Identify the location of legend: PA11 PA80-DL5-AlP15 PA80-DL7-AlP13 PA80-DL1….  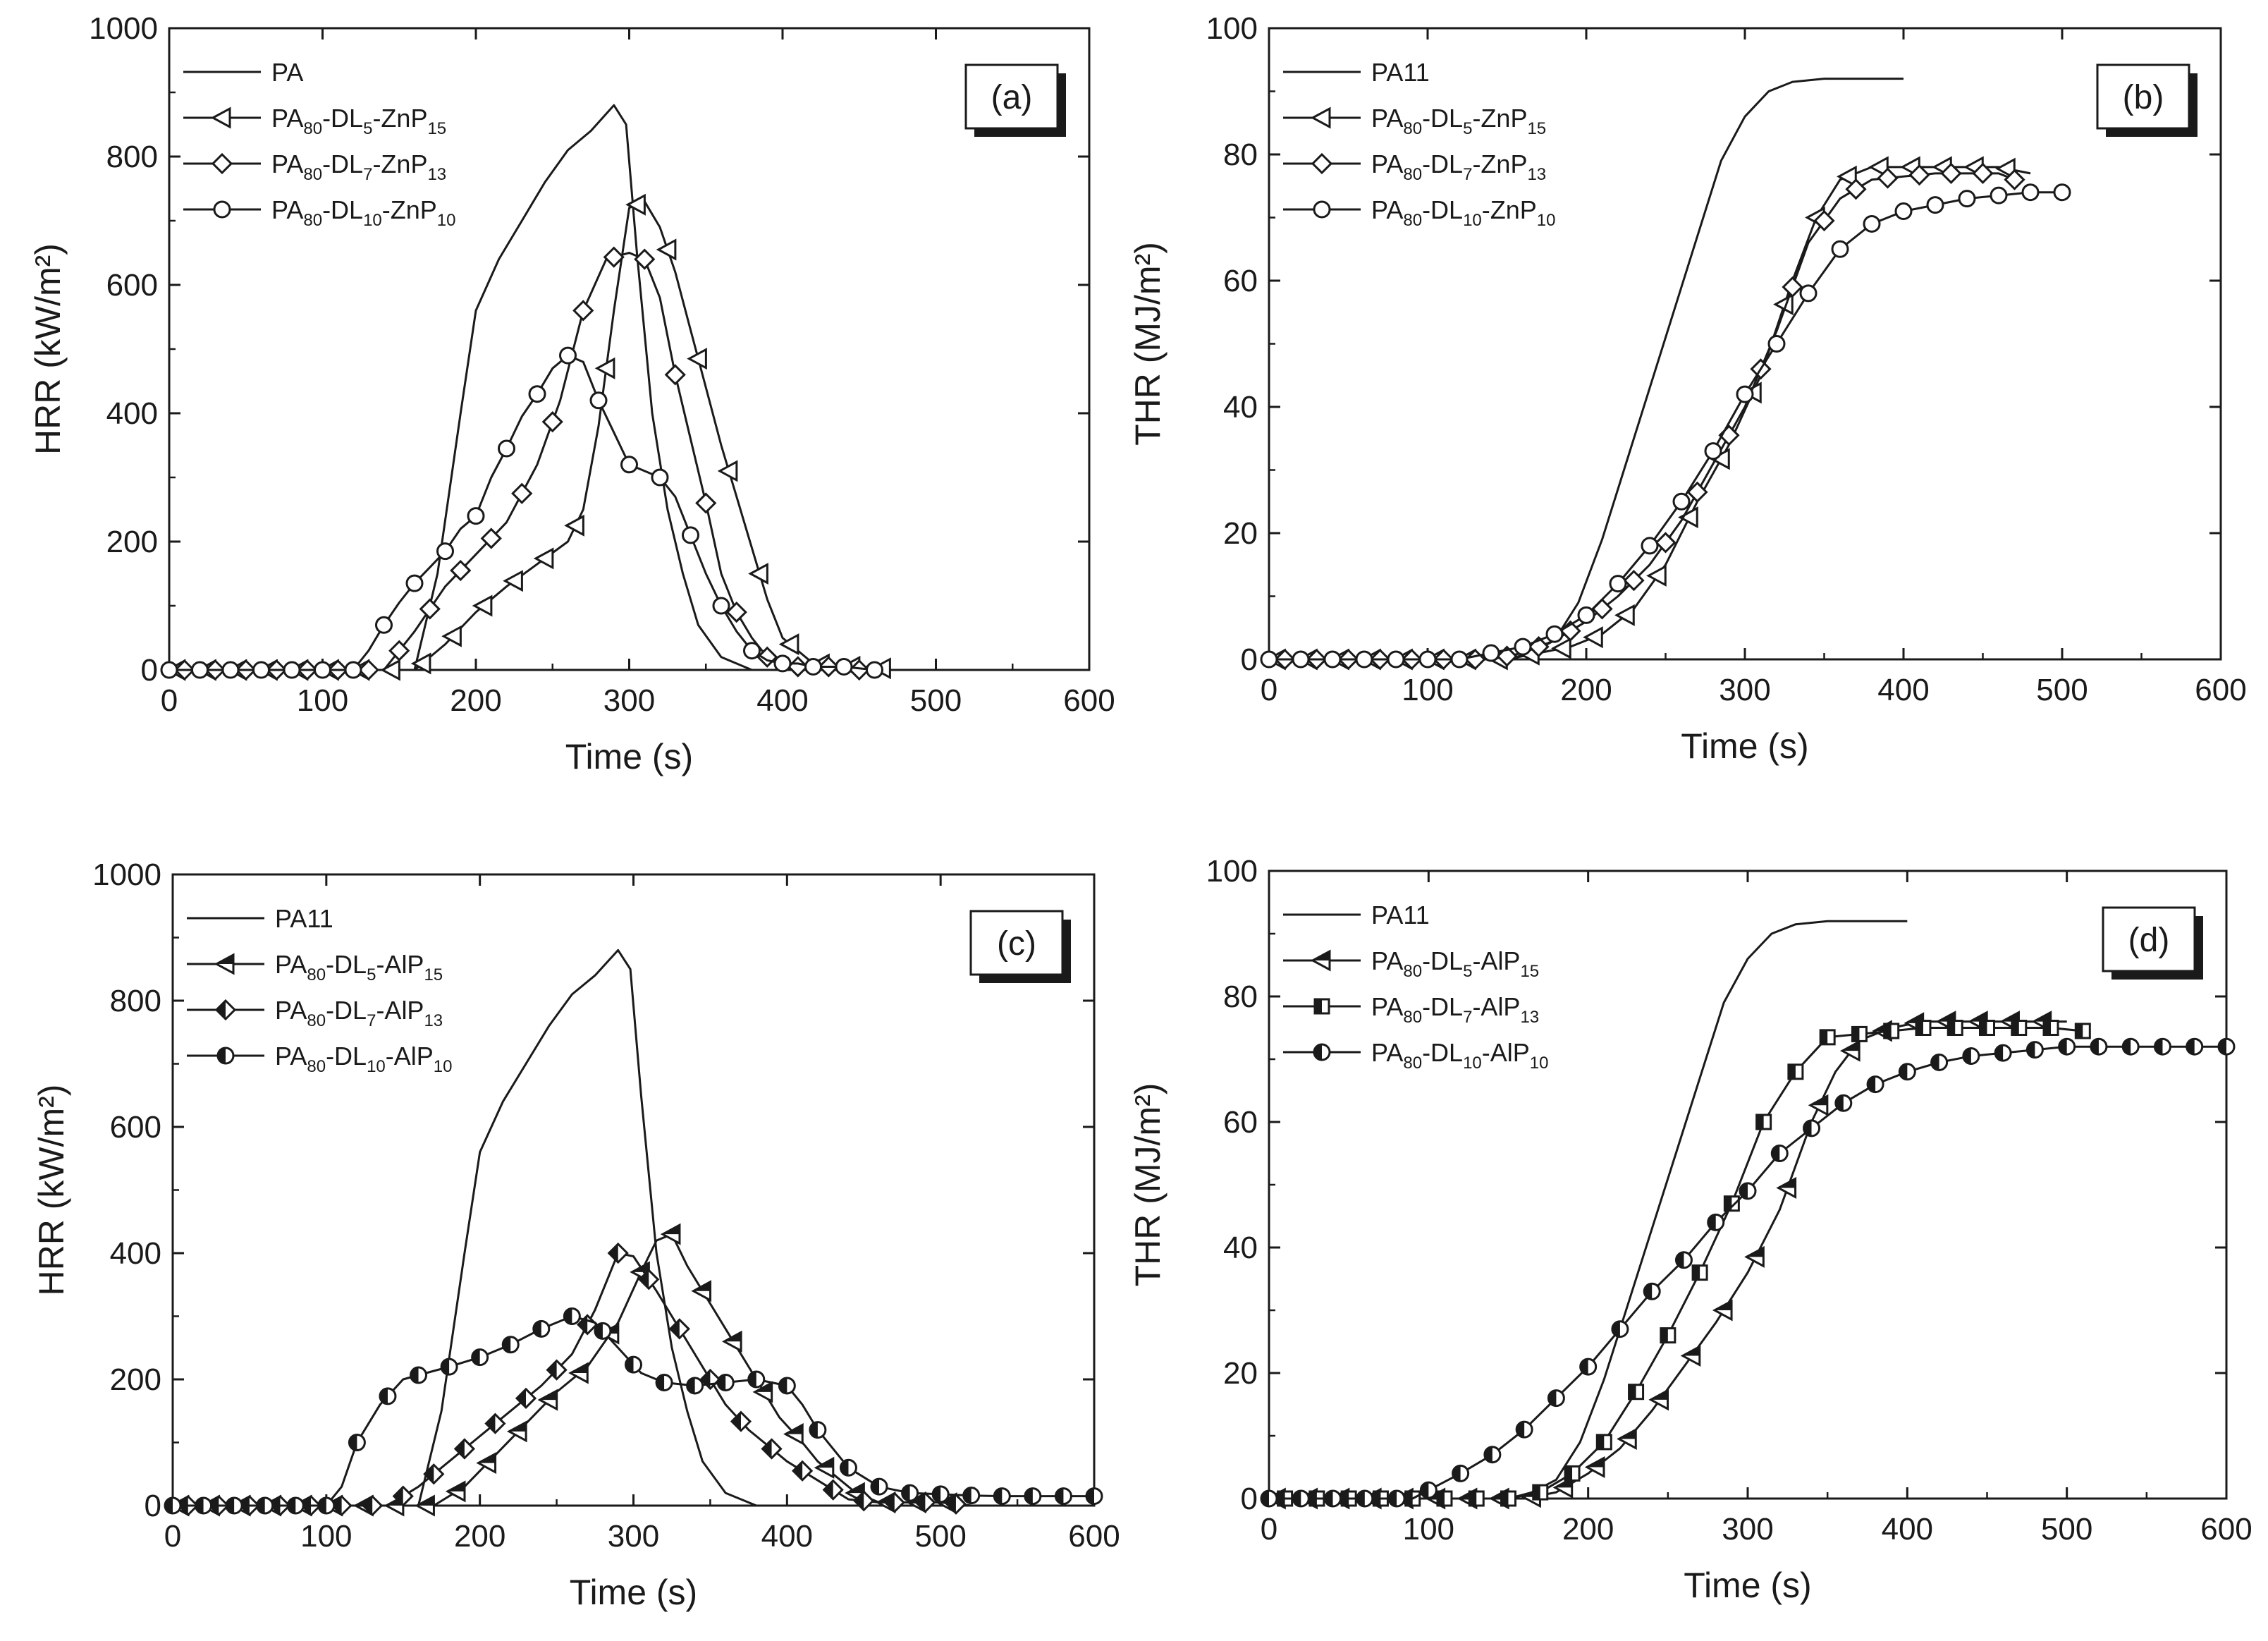
(320, 990).